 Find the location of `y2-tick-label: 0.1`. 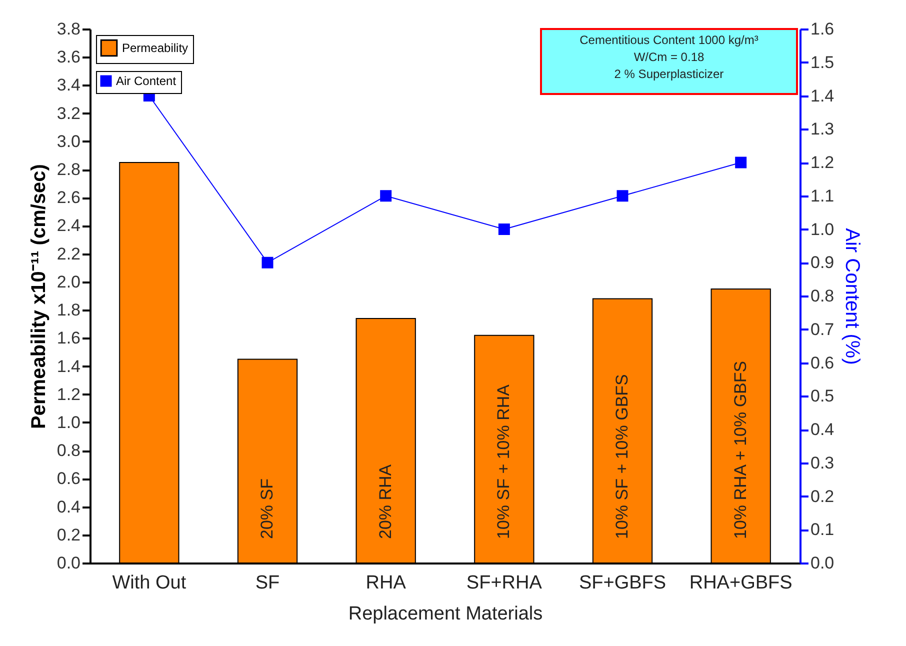

y2-tick-label: 0.1 is located at coordinates (822, 530).